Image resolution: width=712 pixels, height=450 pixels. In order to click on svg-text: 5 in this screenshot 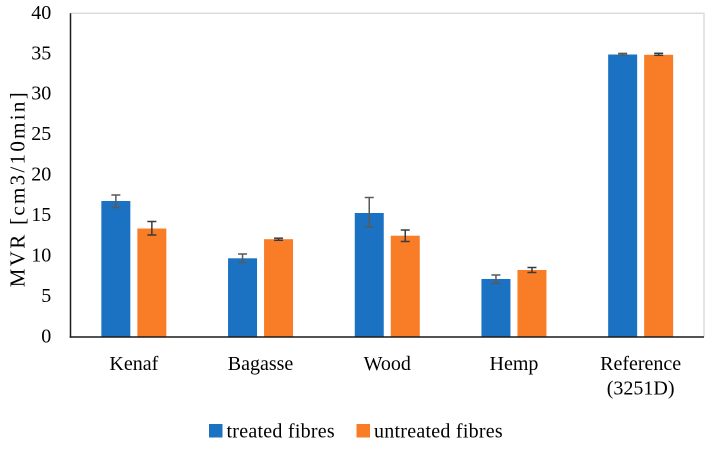, I will do `click(46, 296)`.